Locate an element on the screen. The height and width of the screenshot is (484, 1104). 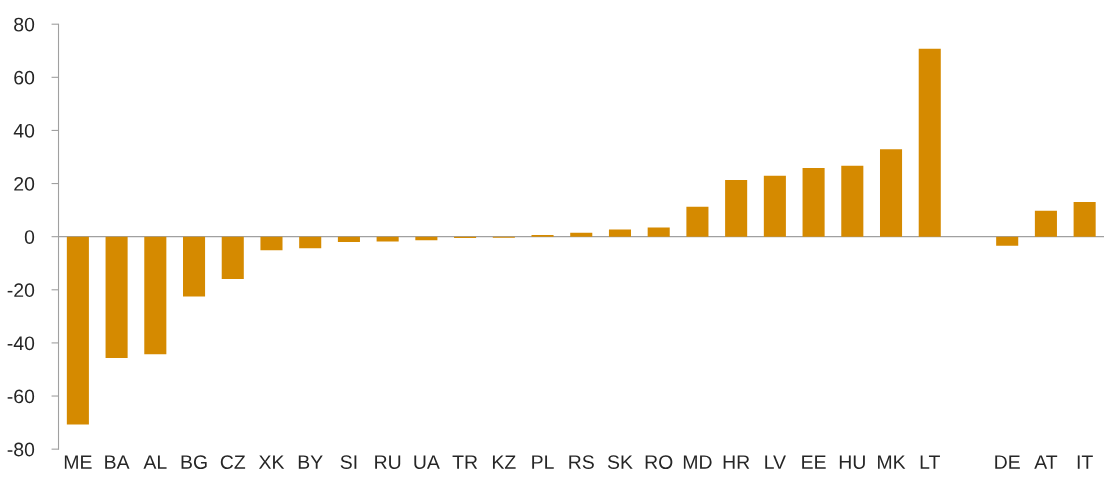
x-tick-label: XK is located at coordinates (271, 462).